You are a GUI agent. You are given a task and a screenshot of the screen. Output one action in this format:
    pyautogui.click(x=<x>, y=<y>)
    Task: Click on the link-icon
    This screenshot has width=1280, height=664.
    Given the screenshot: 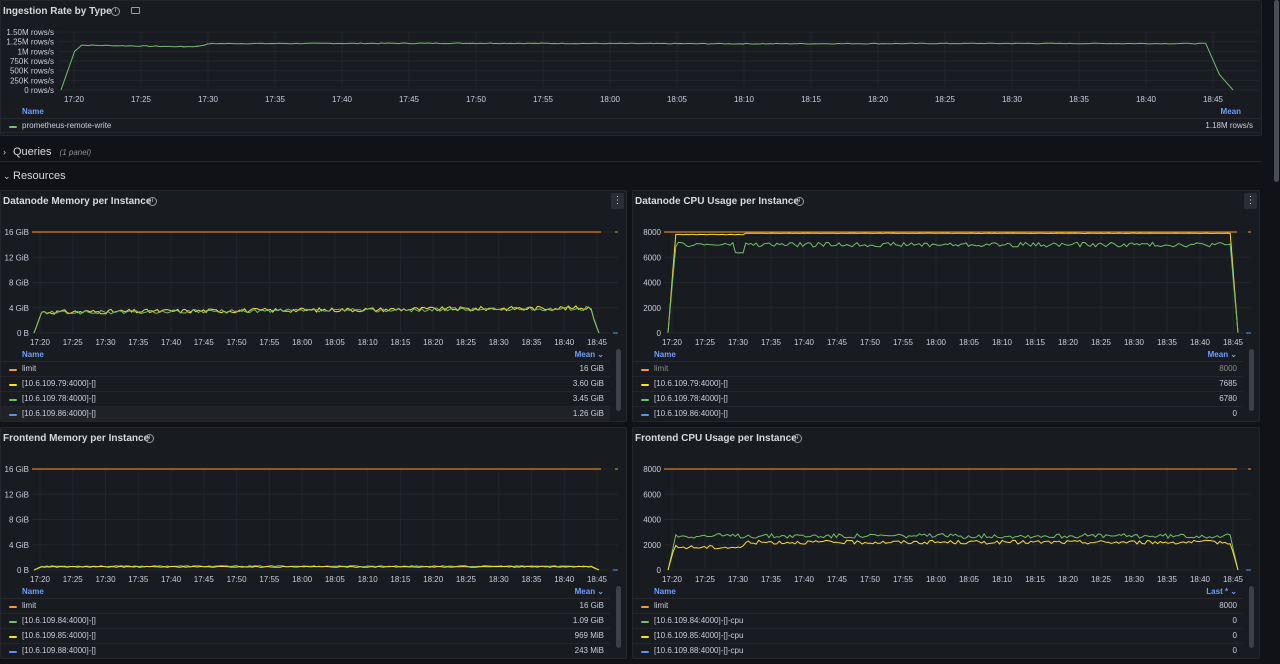 What is the action you would take?
    pyautogui.click(x=135, y=10)
    